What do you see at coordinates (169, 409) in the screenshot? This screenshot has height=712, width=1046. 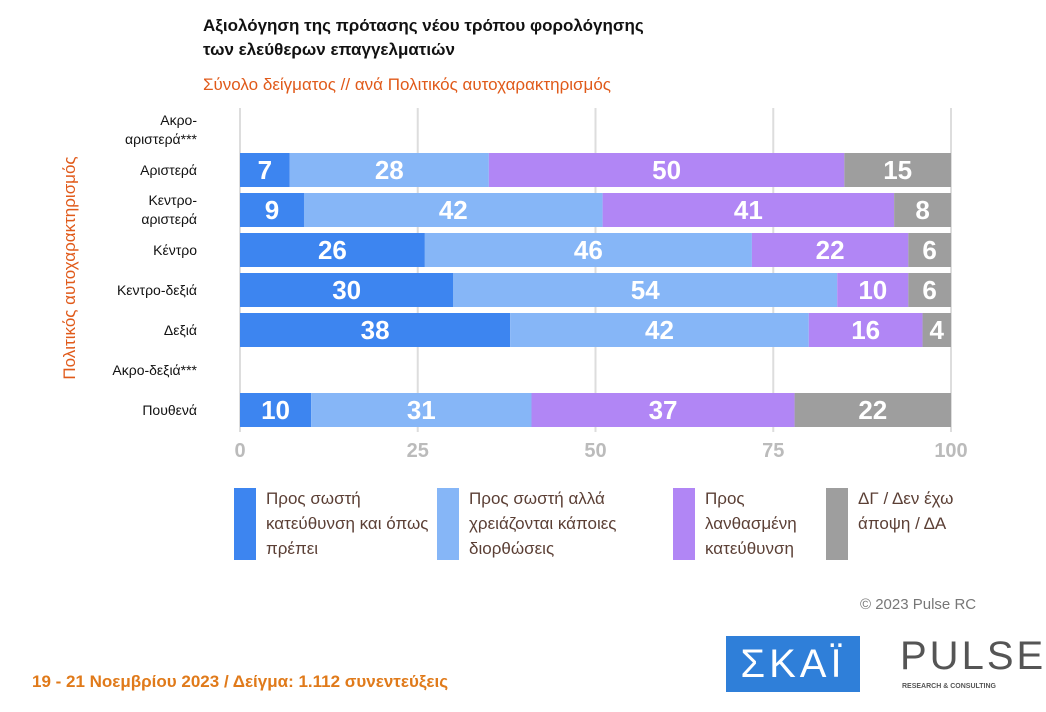 I see `y-tick-label: Πουθενά` at bounding box center [169, 409].